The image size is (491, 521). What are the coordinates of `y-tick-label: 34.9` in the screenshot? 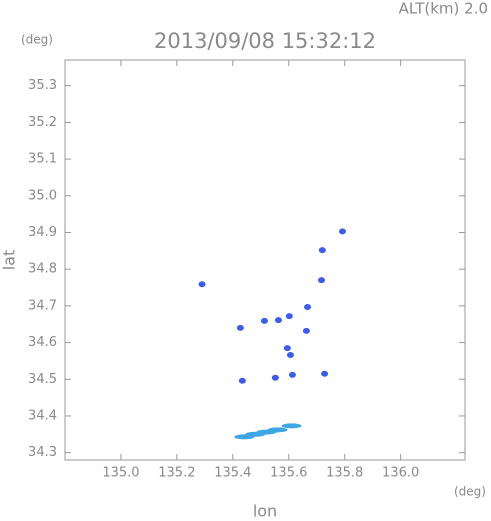 It's located at (42, 232).